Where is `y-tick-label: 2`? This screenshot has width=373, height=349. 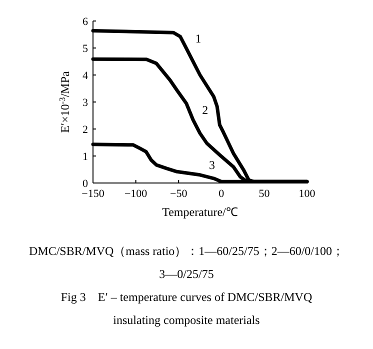
y-tick-label: 2 is located at coordinates (85, 130).